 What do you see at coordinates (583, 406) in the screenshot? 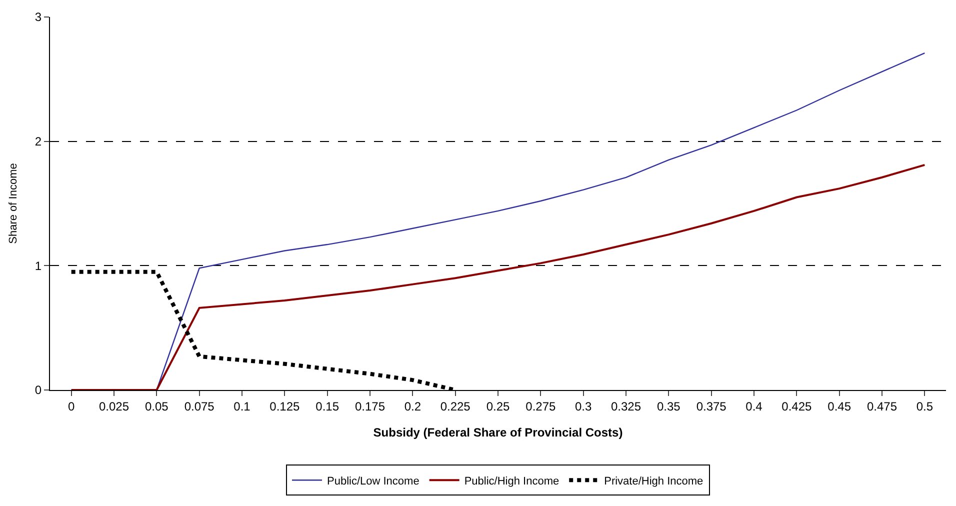
I see `x-tick-label: 0.3` at bounding box center [583, 406].